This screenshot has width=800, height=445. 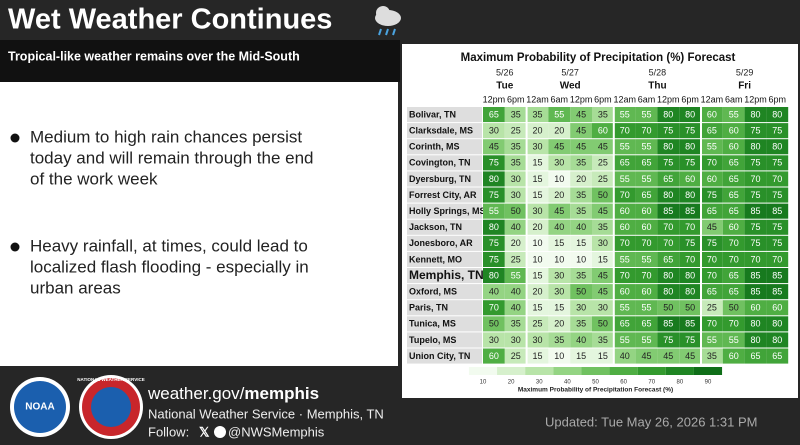 I want to click on legend-swatch, so click(x=511, y=371).